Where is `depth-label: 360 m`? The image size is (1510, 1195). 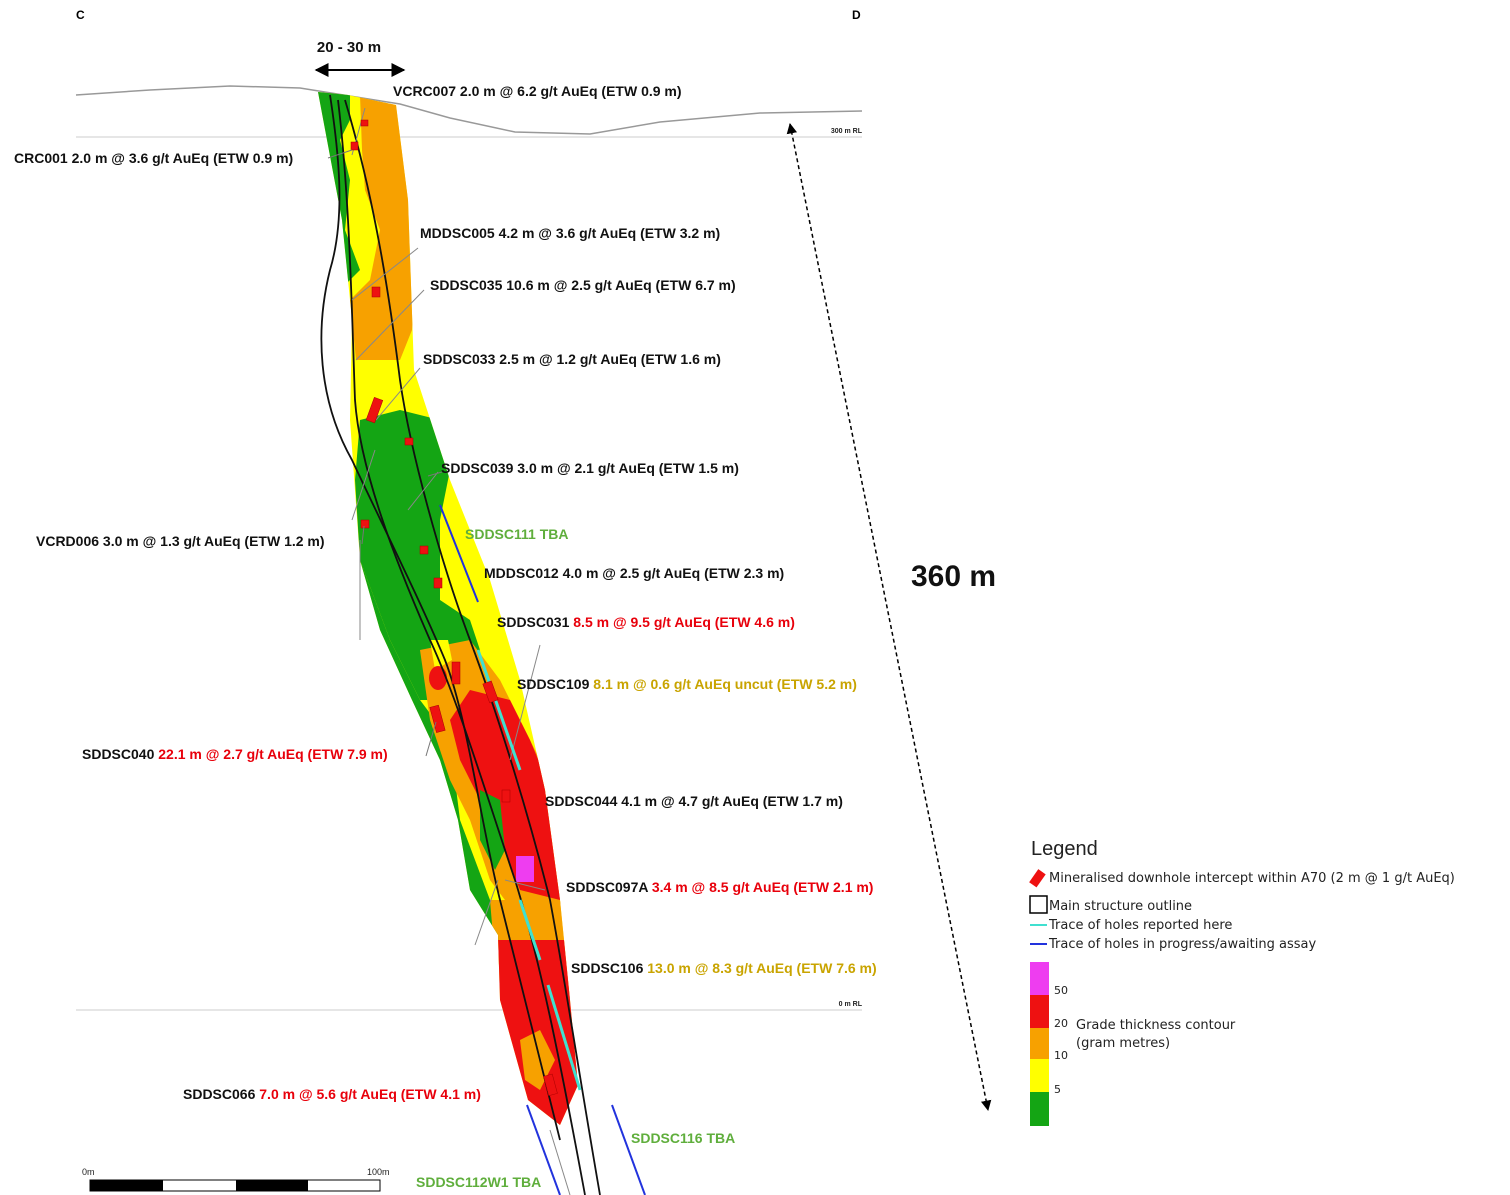
depth-label: 360 m is located at coordinates (953, 576).